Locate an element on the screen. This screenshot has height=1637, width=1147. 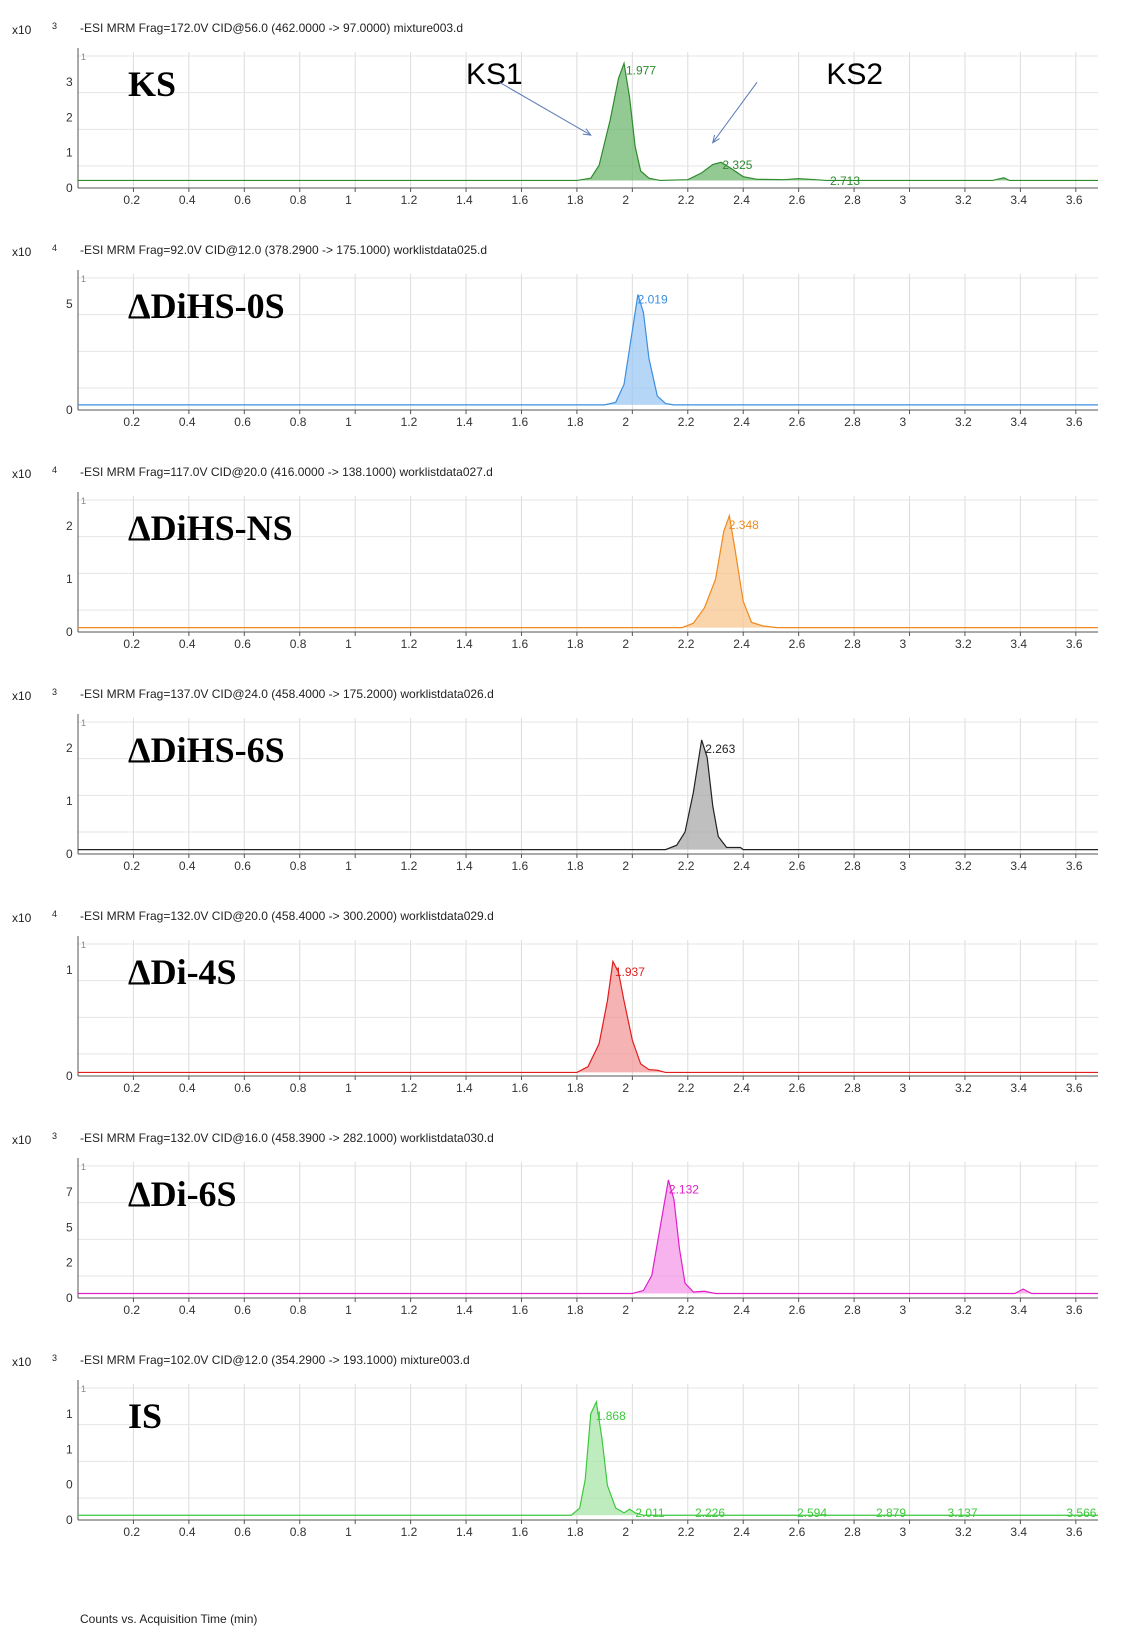
peak-label: 2.263 is located at coordinates (720, 749).